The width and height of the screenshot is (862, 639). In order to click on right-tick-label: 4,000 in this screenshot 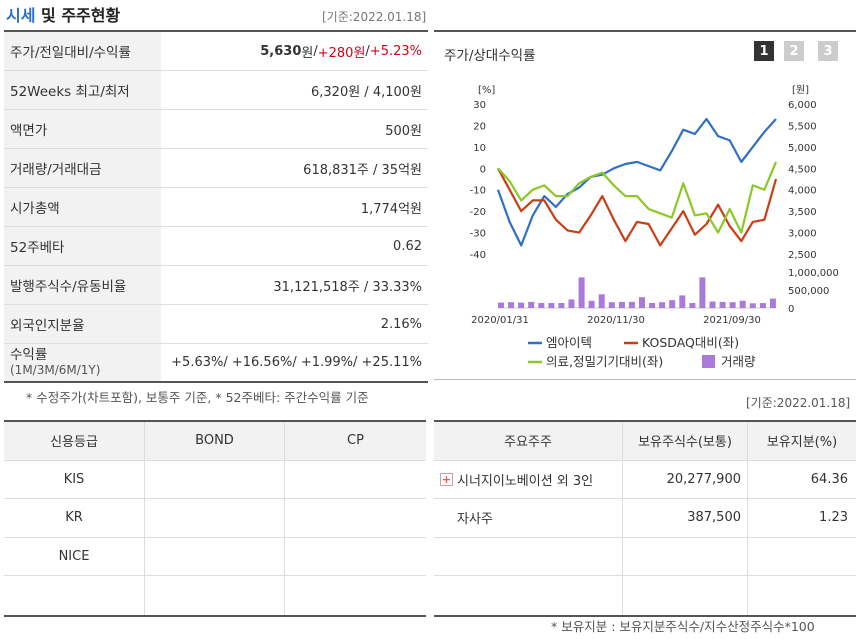, I will do `click(802, 191)`.